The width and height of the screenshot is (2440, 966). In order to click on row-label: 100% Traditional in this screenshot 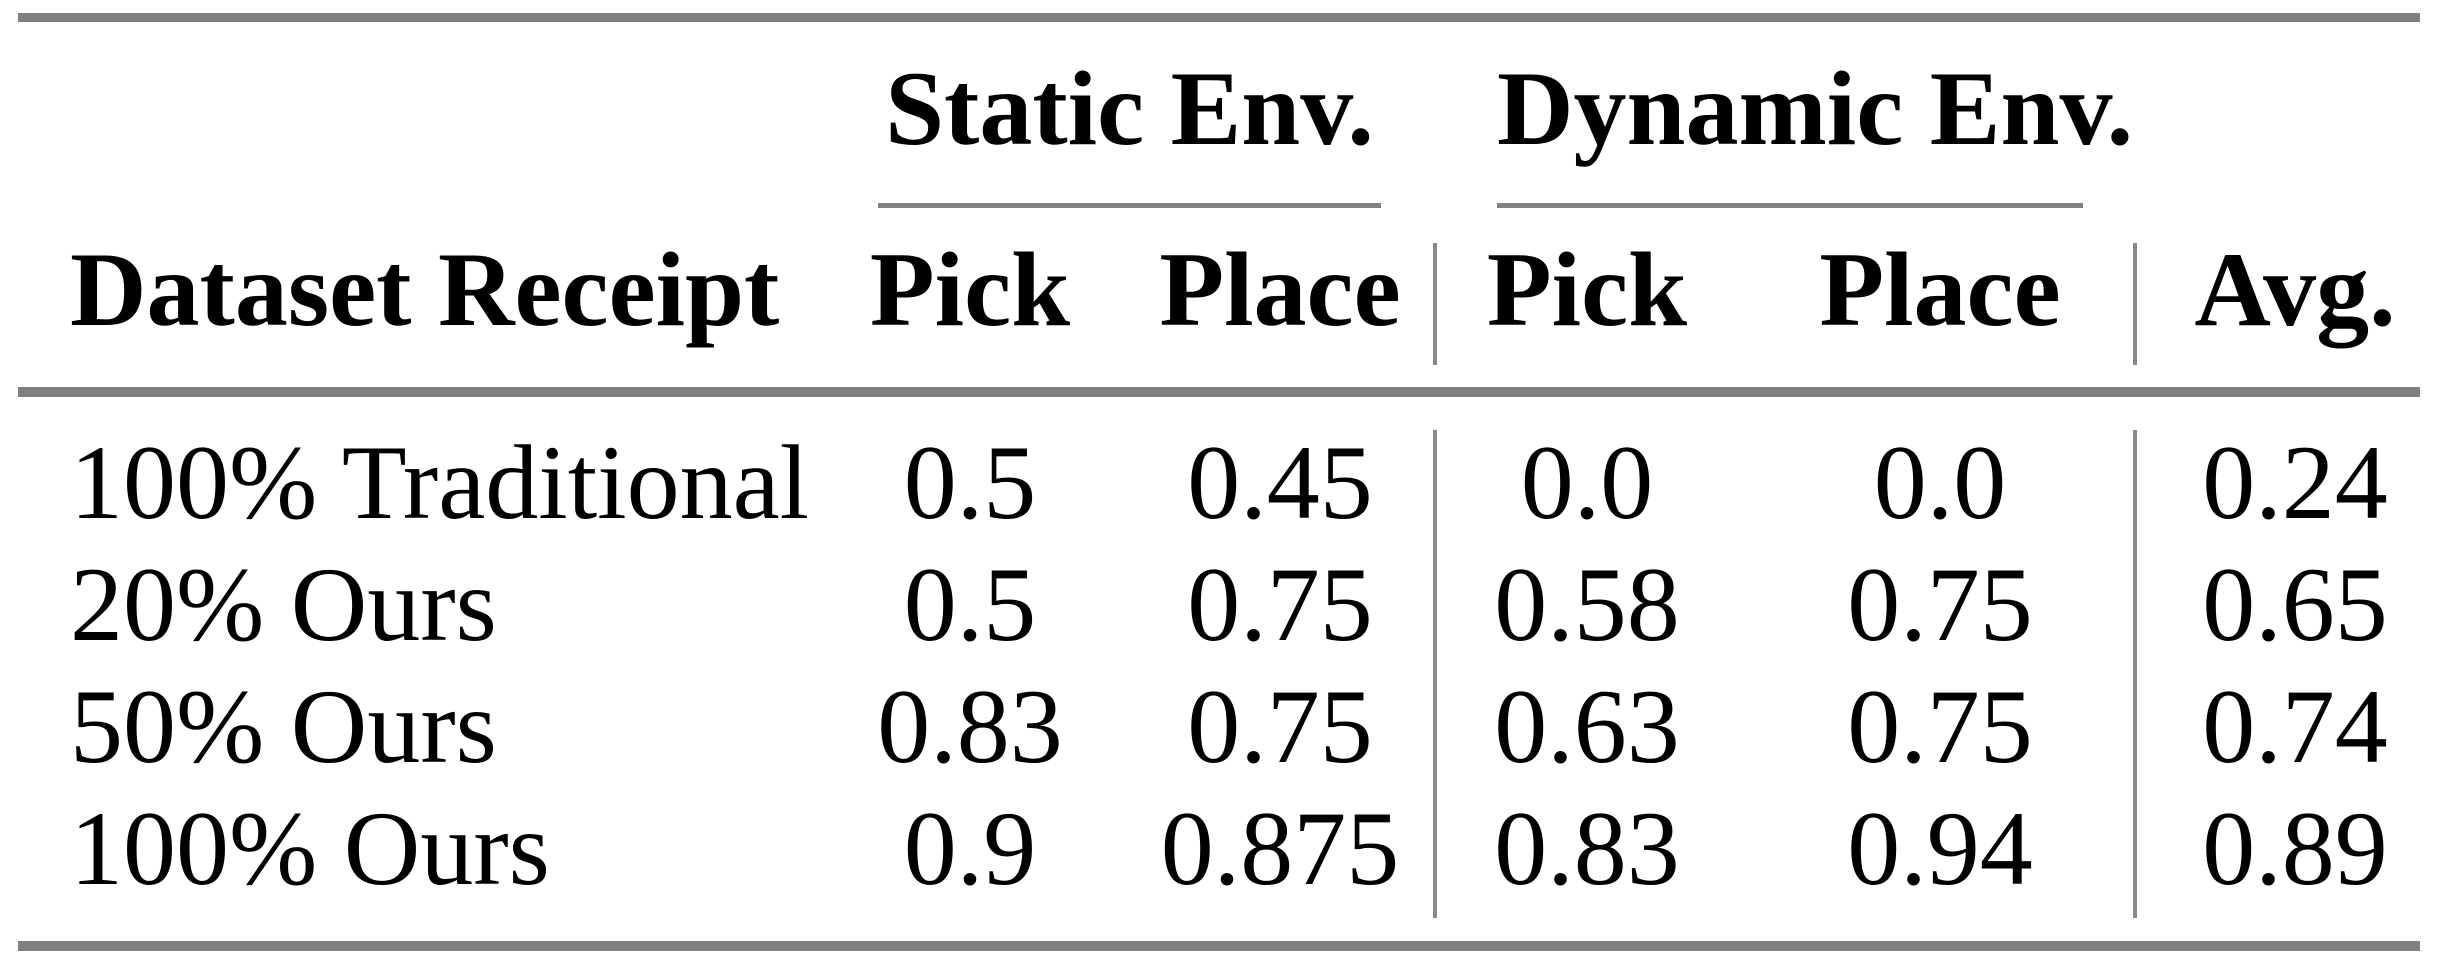, I will do `click(440, 482)`.